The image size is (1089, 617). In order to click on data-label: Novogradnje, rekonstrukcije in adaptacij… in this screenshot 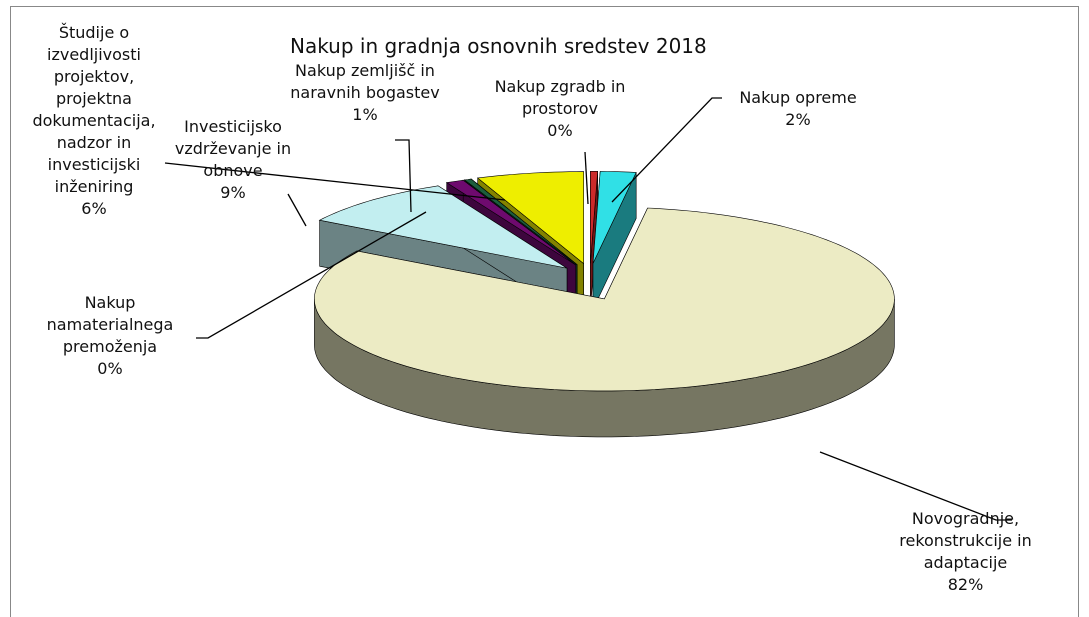, I will do `click(965, 552)`.